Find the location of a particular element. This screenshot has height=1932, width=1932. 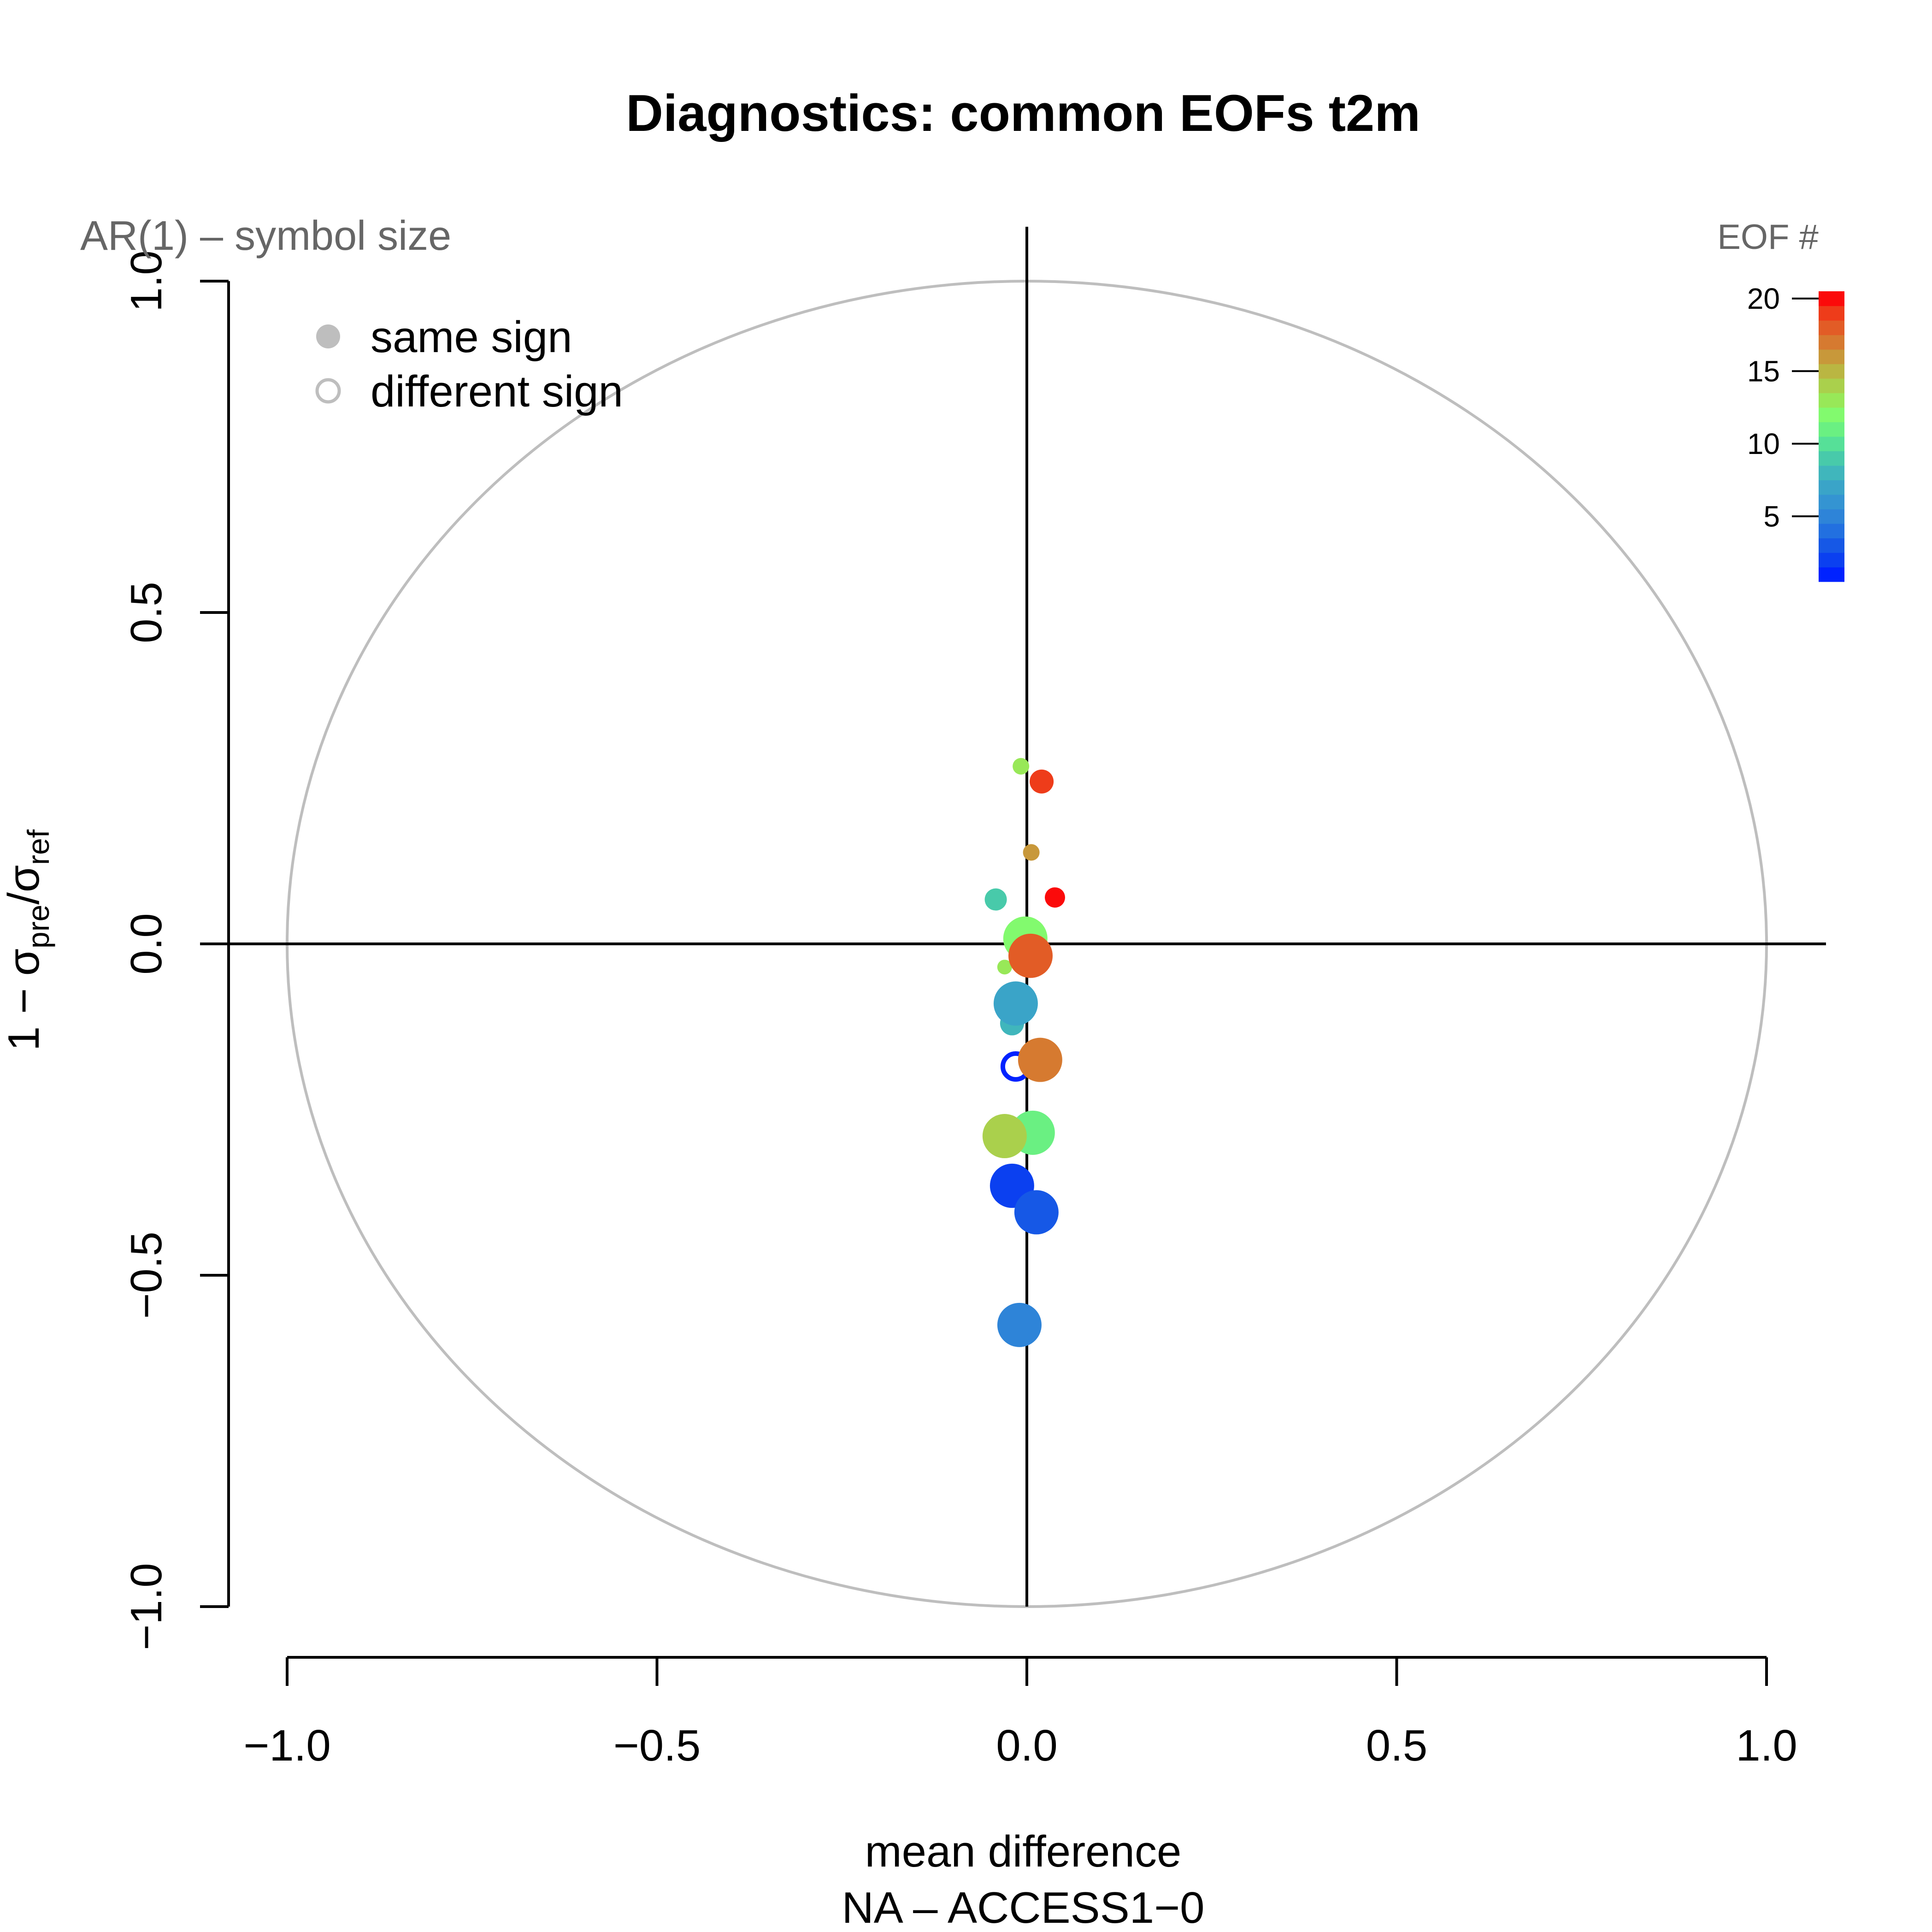

y-tick-label: −0.5 is located at coordinates (146, 1275).